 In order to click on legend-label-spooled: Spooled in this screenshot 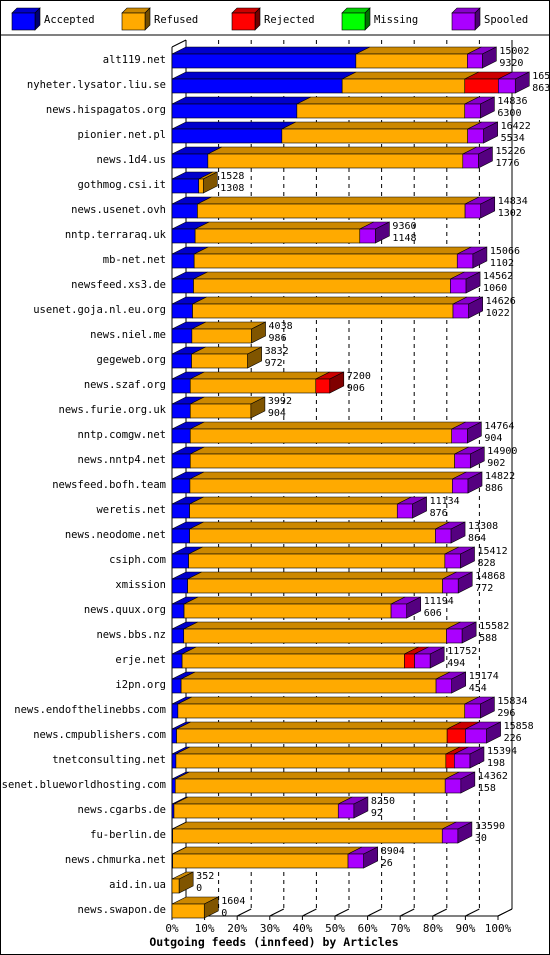, I will do `click(506, 20)`.